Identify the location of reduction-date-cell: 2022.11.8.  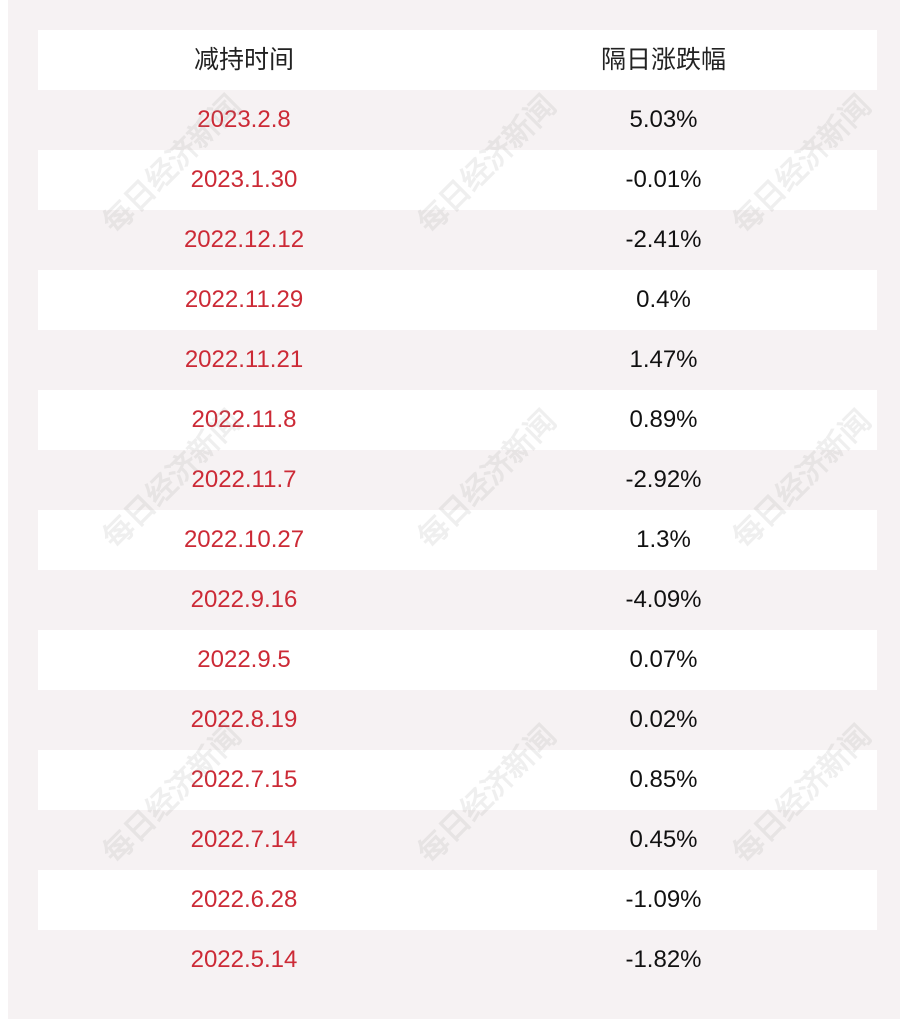
(244, 419).